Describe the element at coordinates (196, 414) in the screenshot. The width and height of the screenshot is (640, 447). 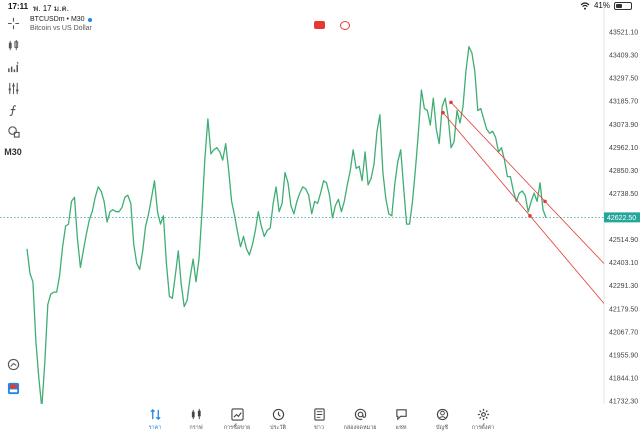
I see `chart-icon` at that location.